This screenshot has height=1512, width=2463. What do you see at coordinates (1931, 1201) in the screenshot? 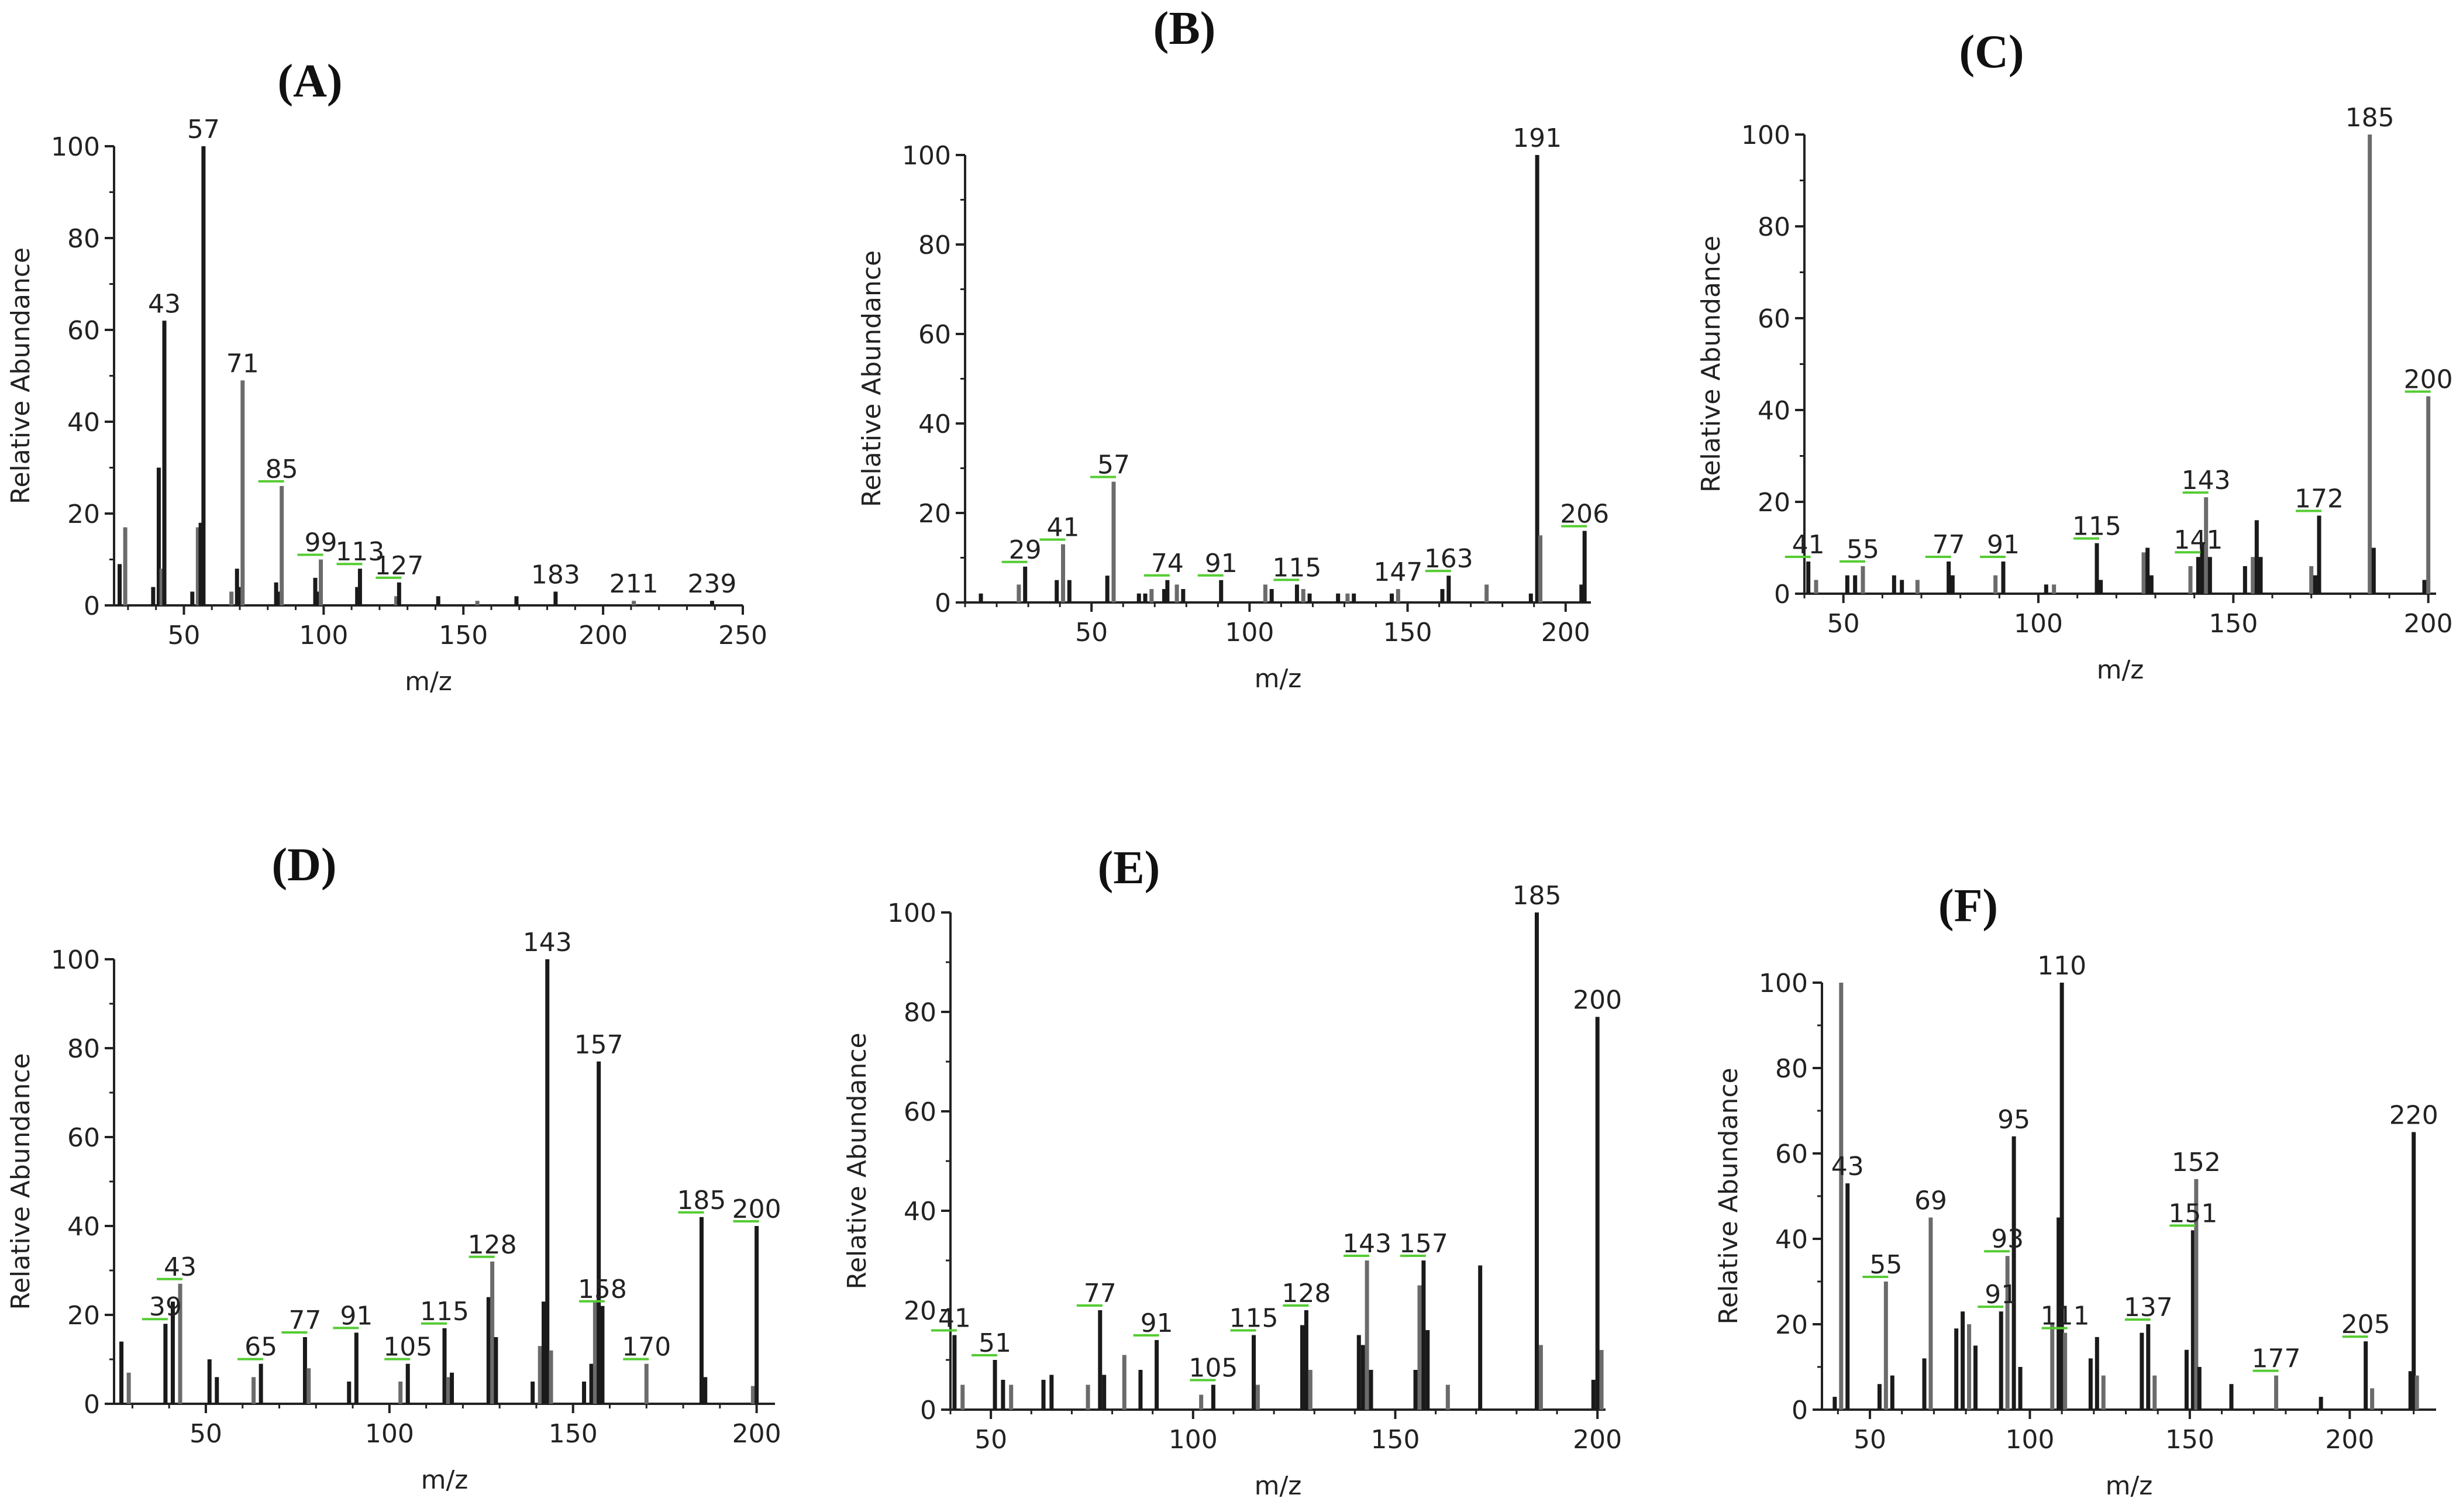
I see `peak-label: 69` at bounding box center [1931, 1201].